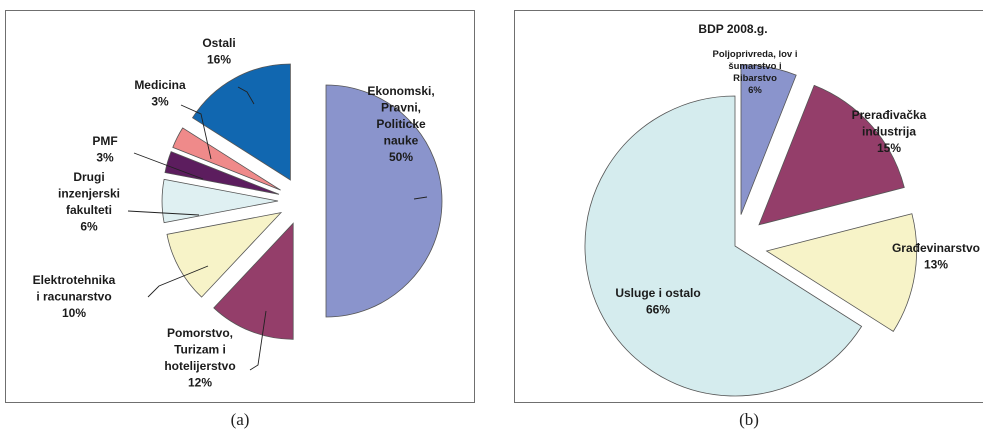  Describe the element at coordinates (163, 213) in the screenshot. I see `leader-line-drugi-inzenjerski-fakulteti` at that location.